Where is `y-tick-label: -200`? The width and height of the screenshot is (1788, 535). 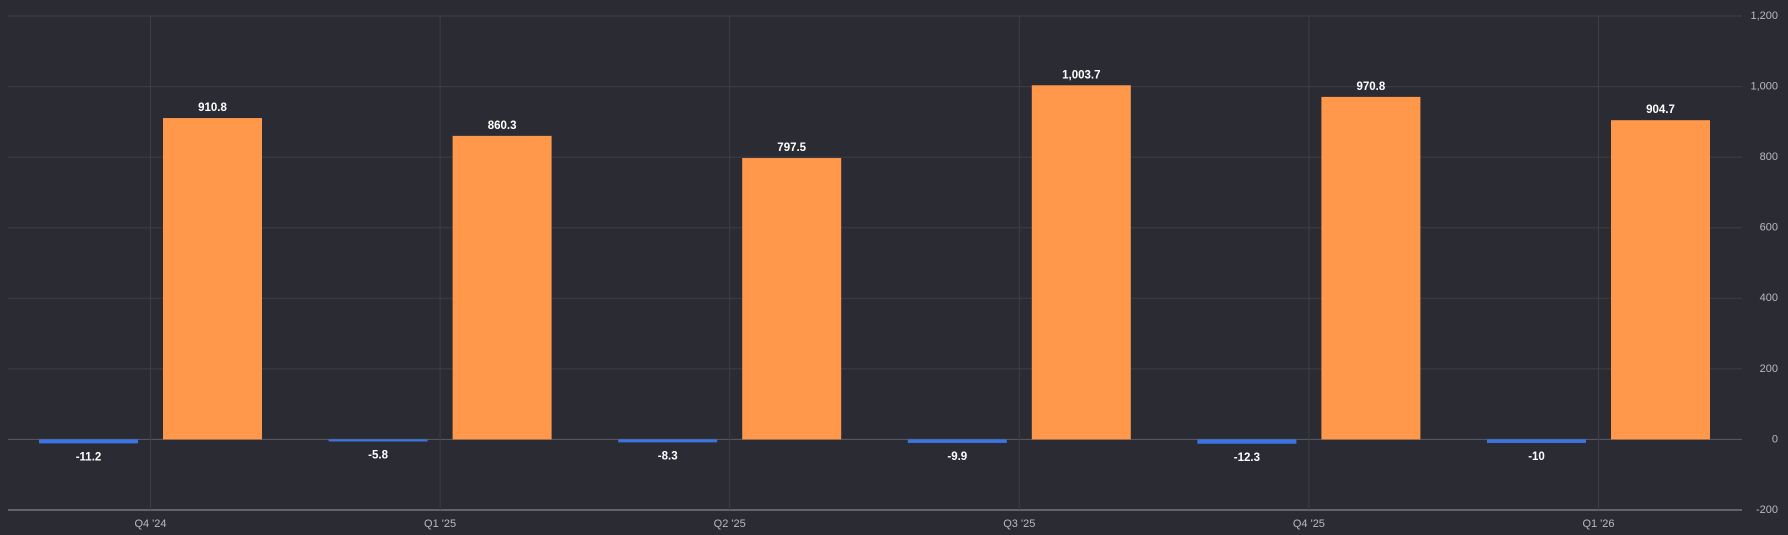
y-tick-label: -200 is located at coordinates (1767, 510).